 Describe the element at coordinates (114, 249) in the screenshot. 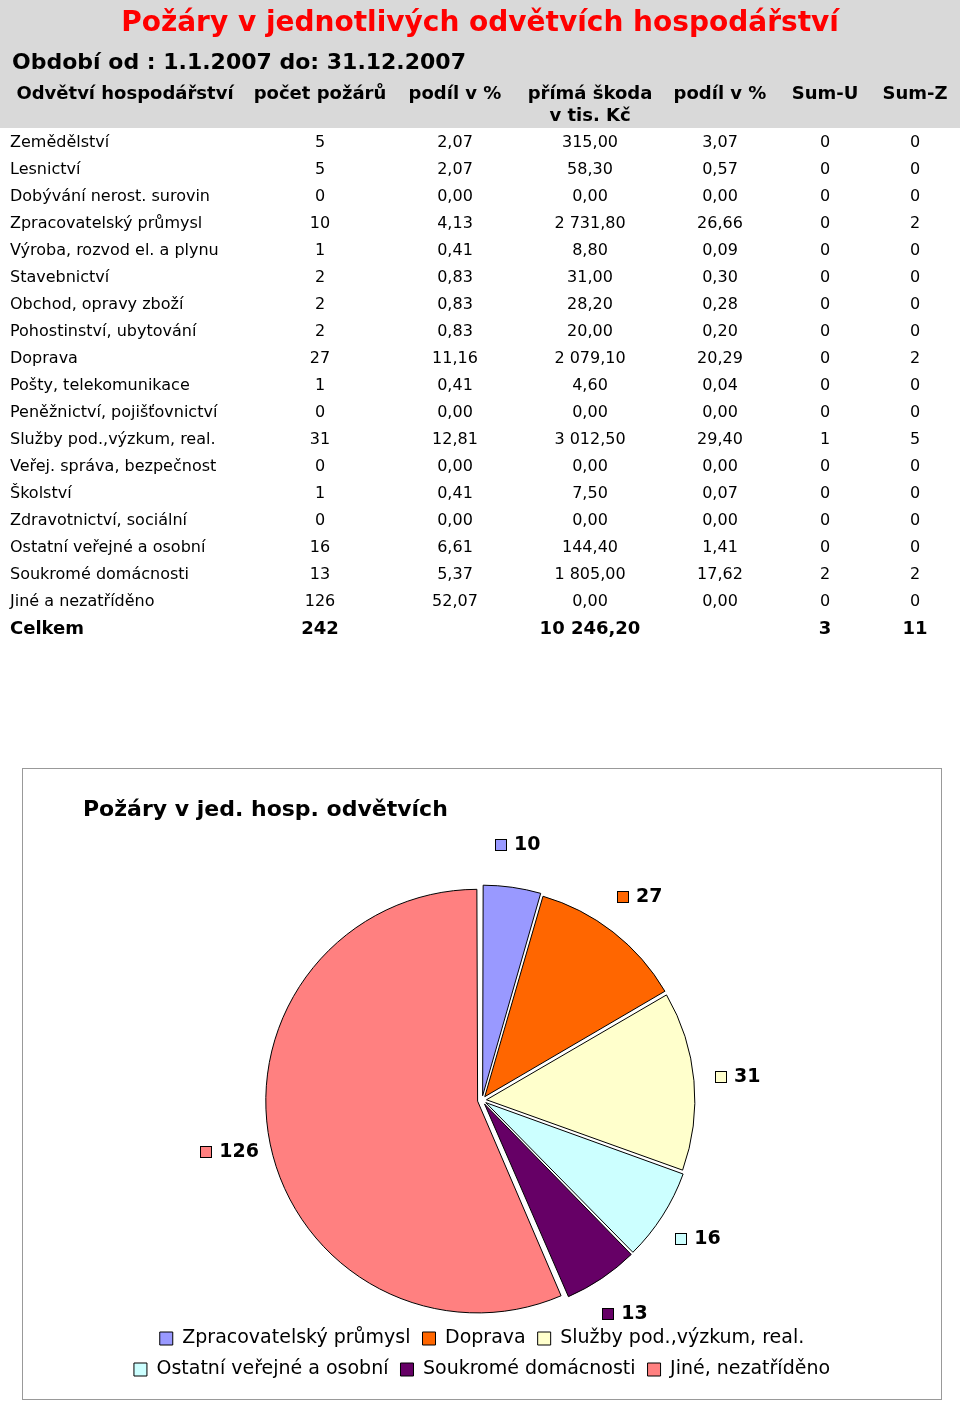

I see `category-label: Výroba, rozvod el. a plynu` at that location.